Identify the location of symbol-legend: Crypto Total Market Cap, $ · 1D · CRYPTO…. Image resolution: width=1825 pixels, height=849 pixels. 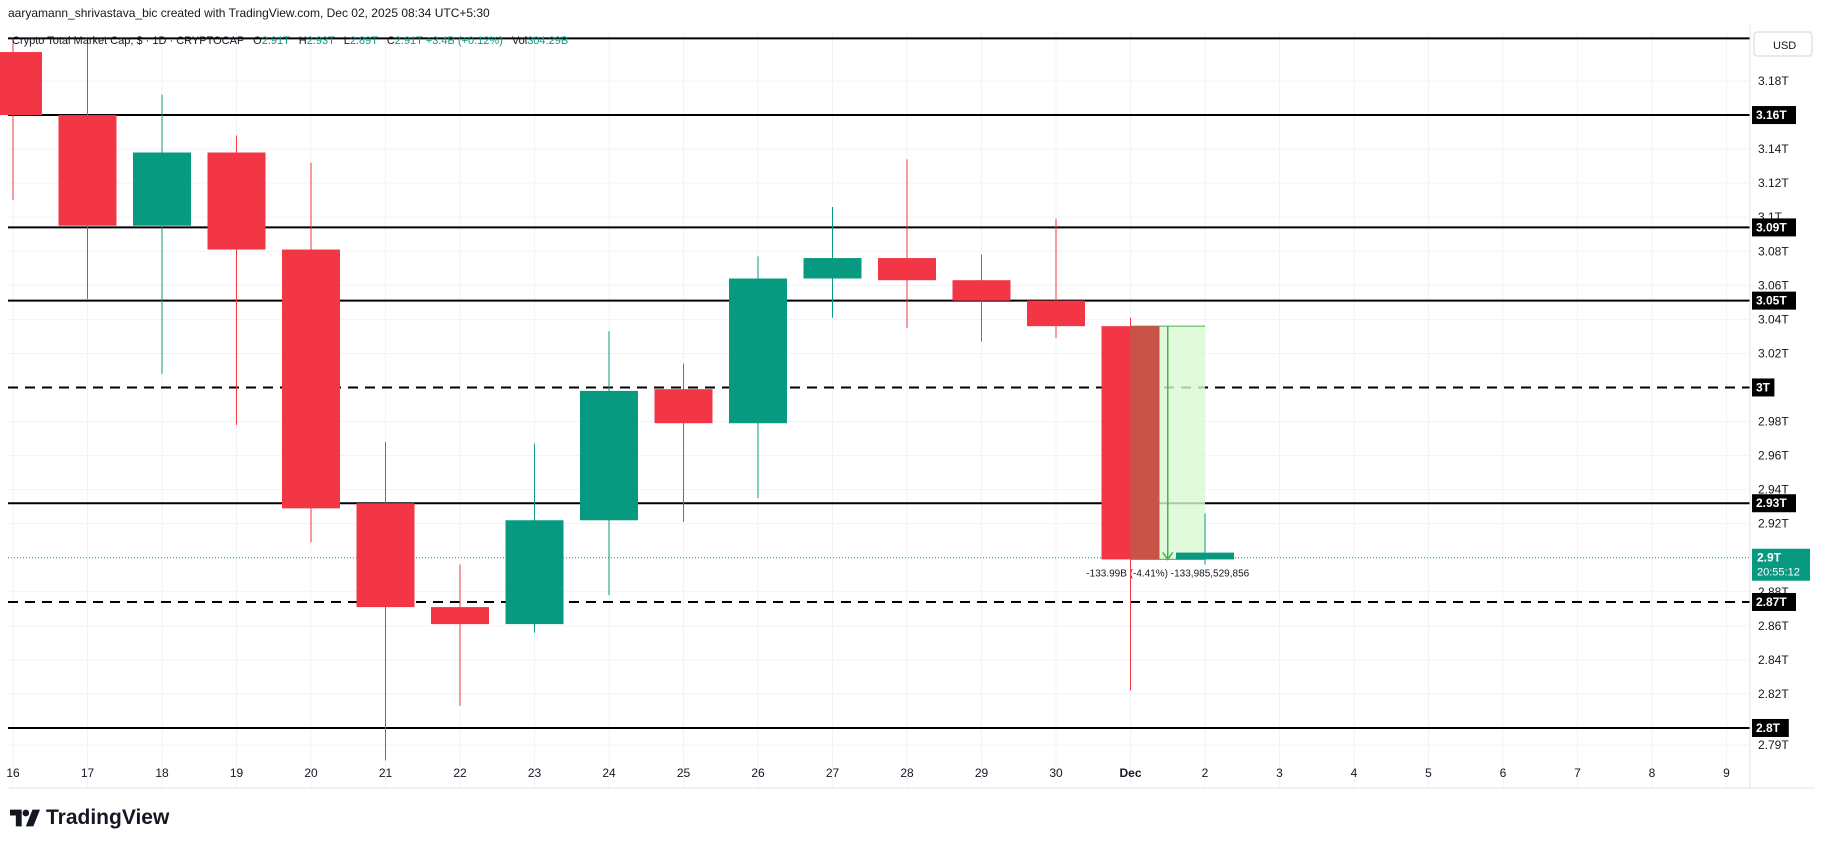
(290, 41).